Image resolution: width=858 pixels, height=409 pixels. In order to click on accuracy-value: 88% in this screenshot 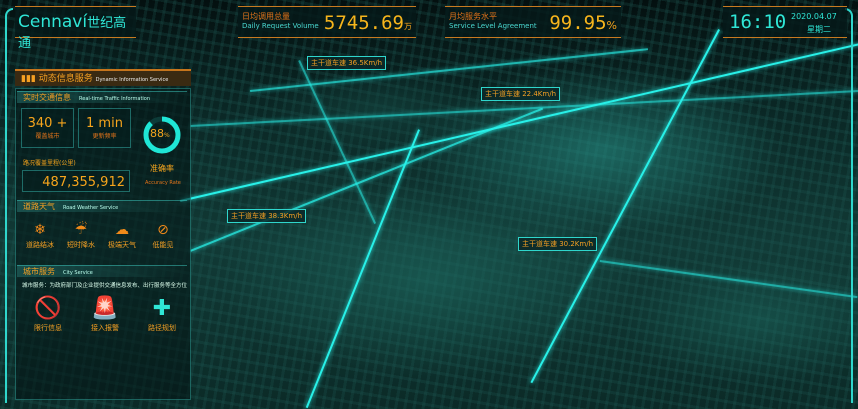, I will do `click(160, 133)`.